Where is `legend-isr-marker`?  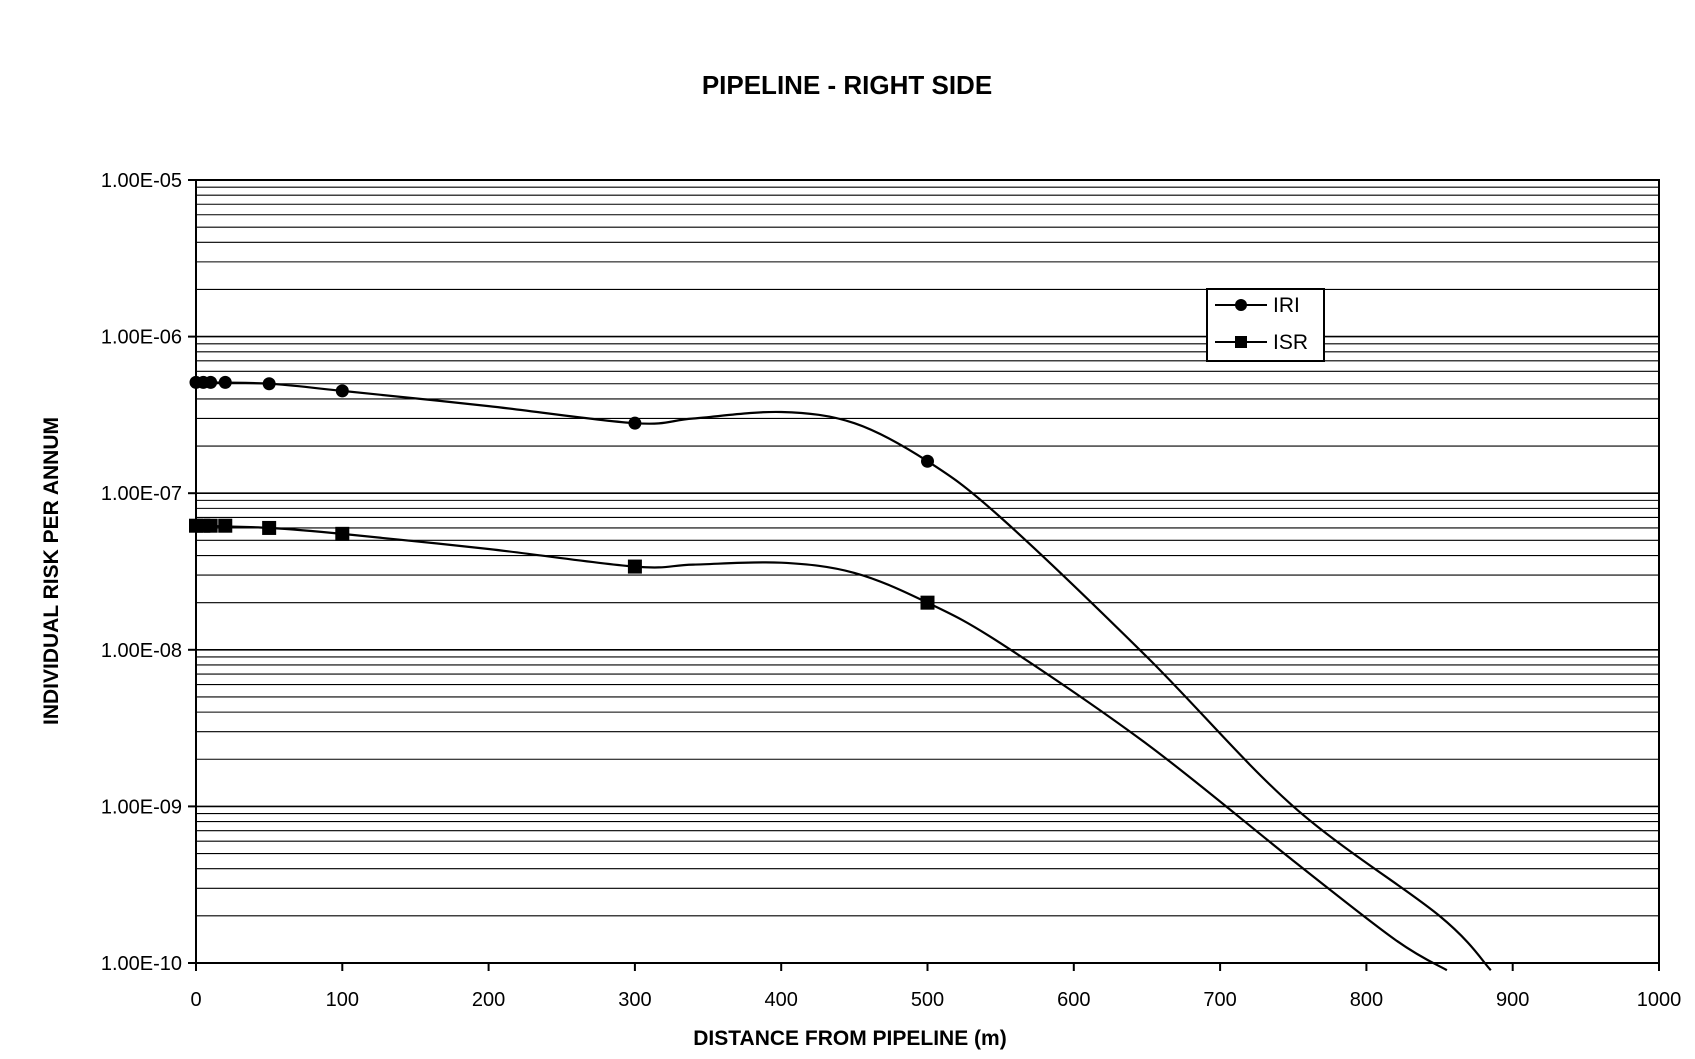
legend-isr-marker is located at coordinates (1241, 342).